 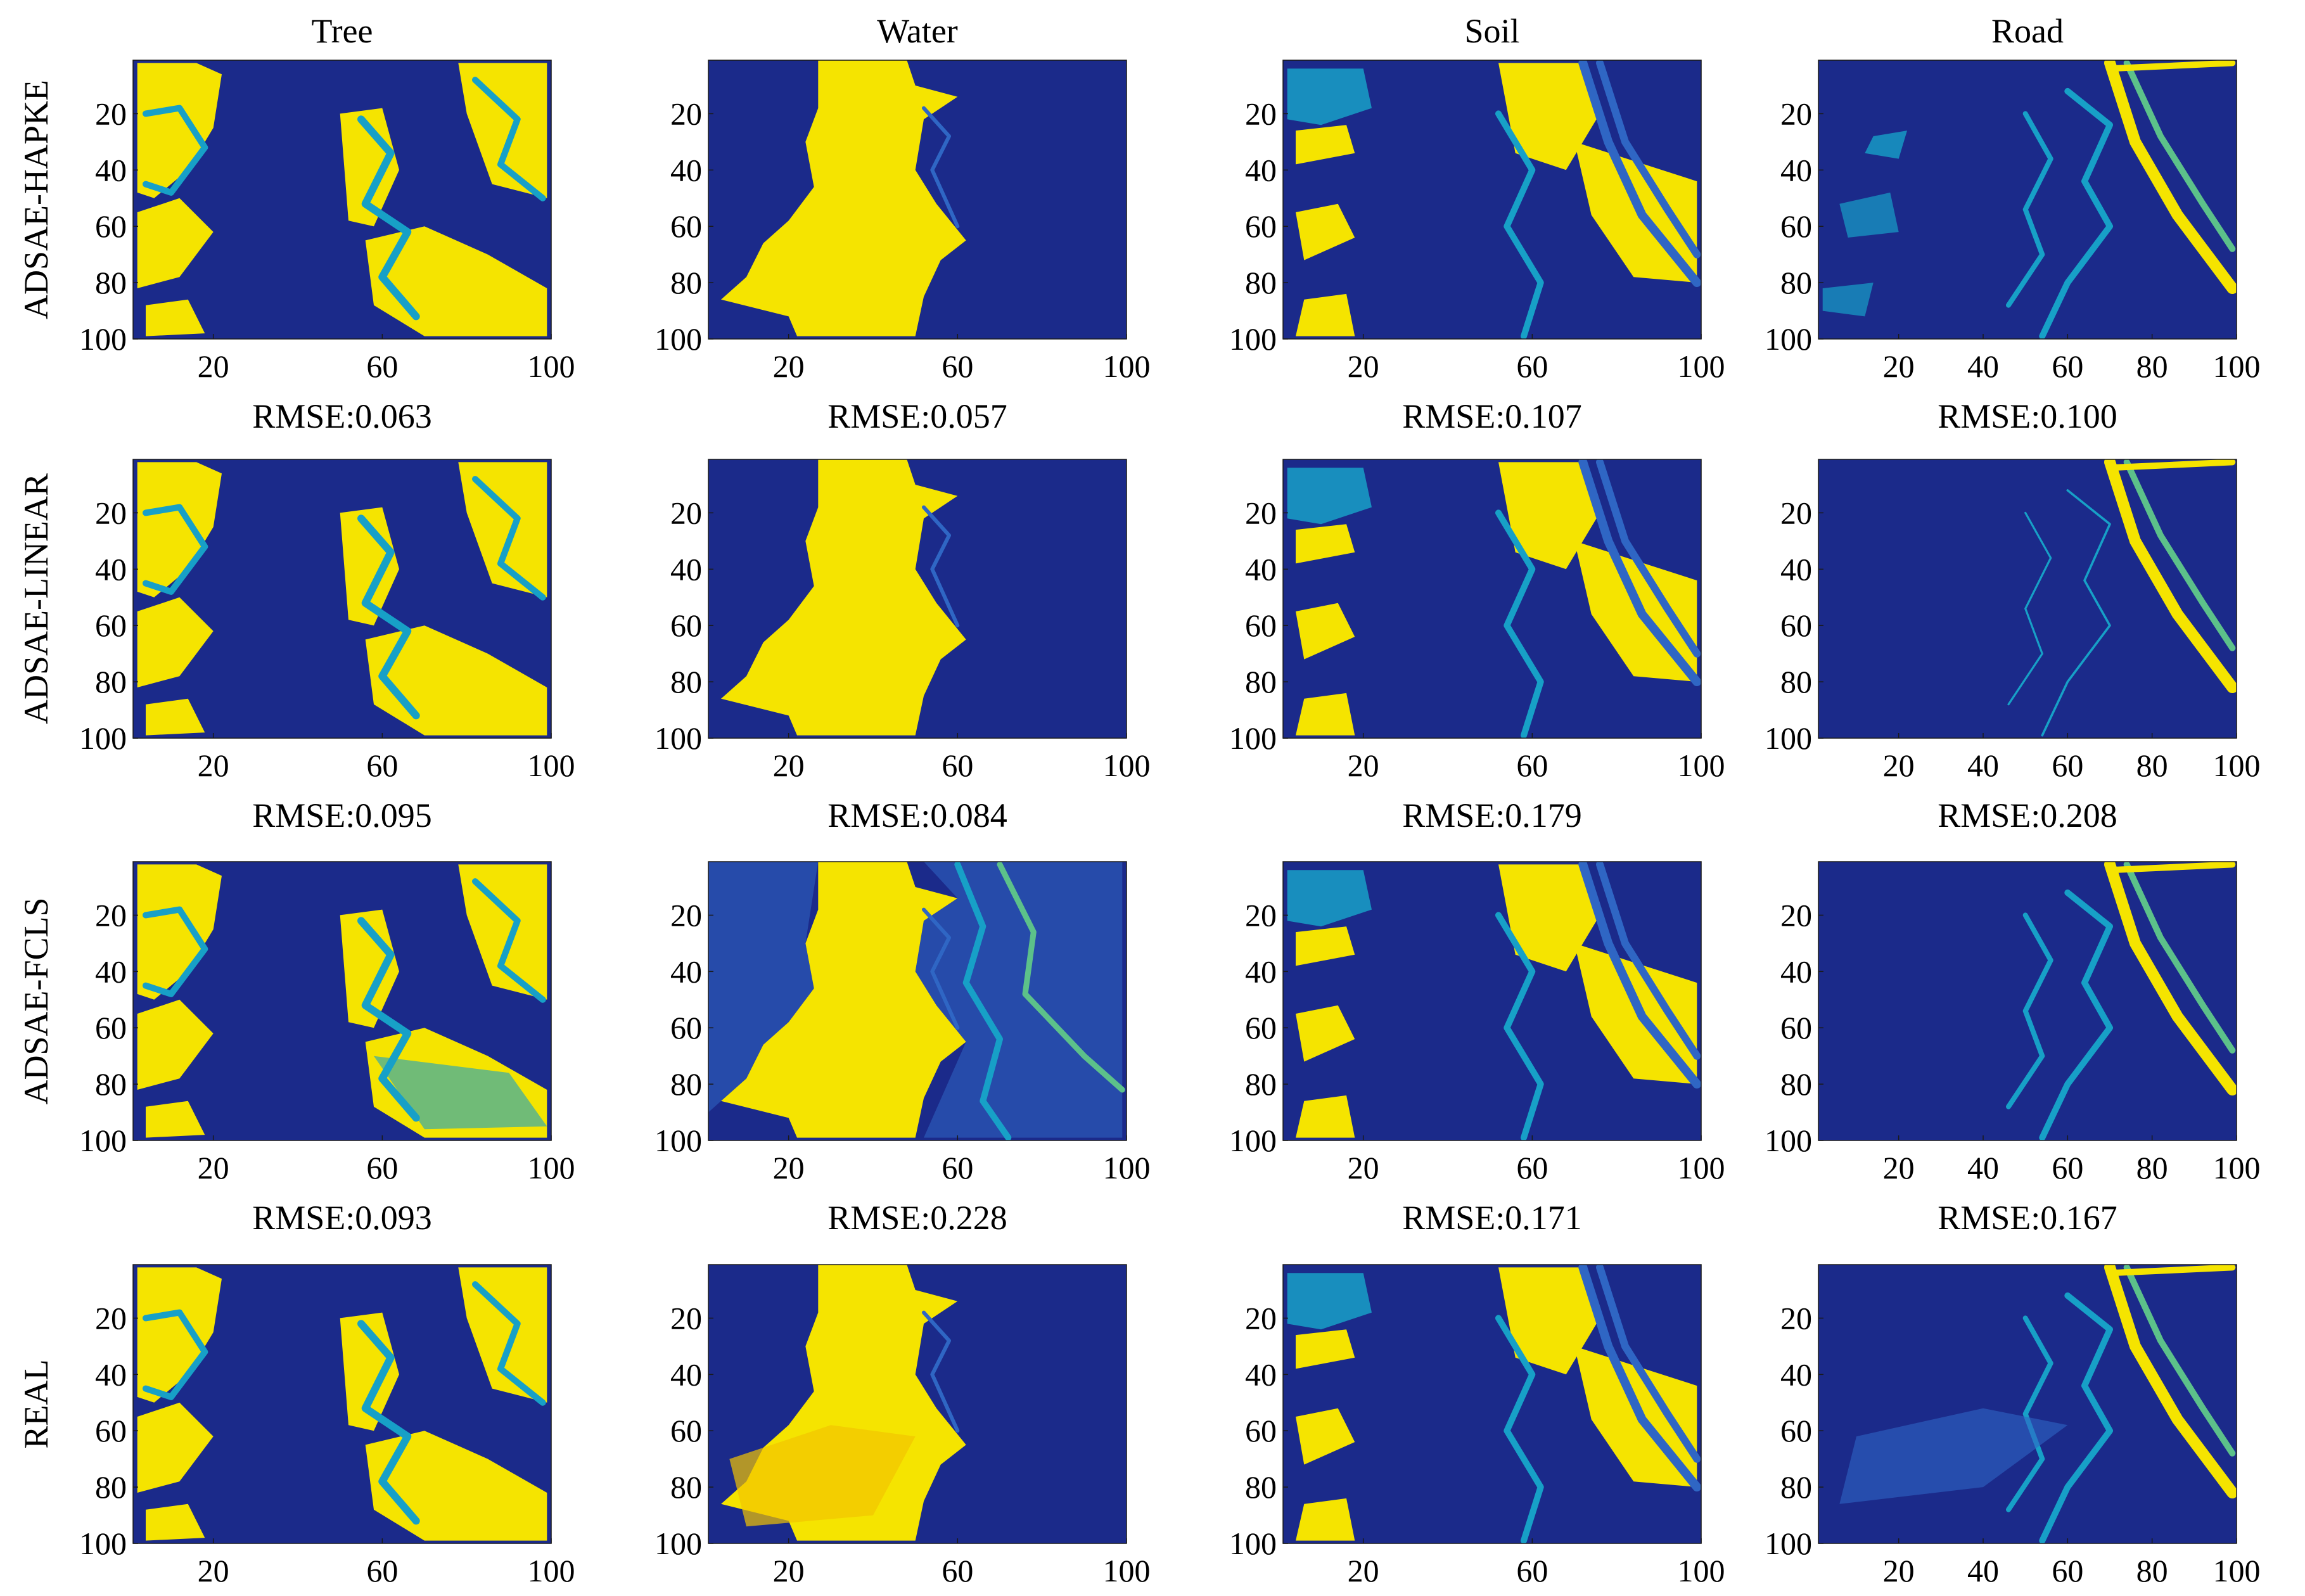 I want to click on panel-adsae-hapke-road-road-secondary, so click(x=2180, y=156).